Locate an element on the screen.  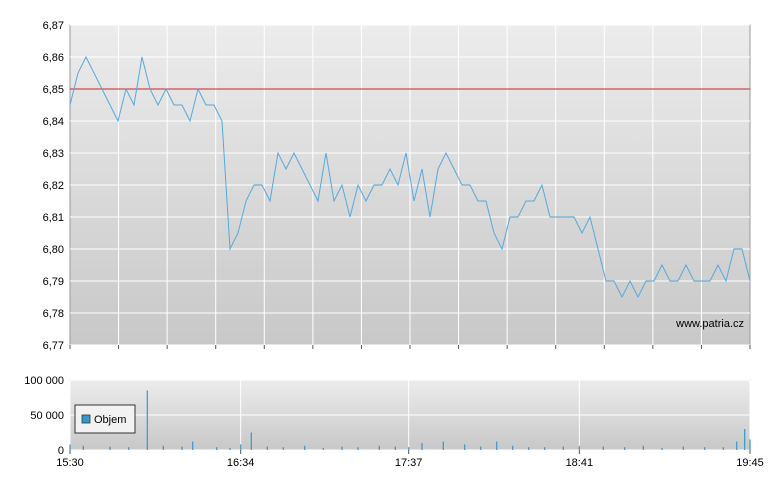
price-y-tick-label: 6,87 is located at coordinates (53, 26).